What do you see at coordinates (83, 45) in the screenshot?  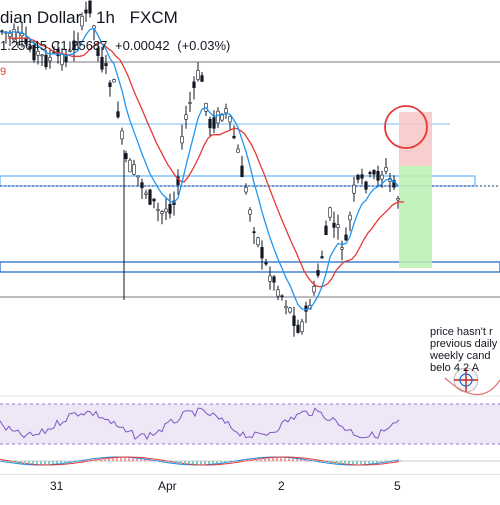 I see `close-value: 1.25687` at bounding box center [83, 45].